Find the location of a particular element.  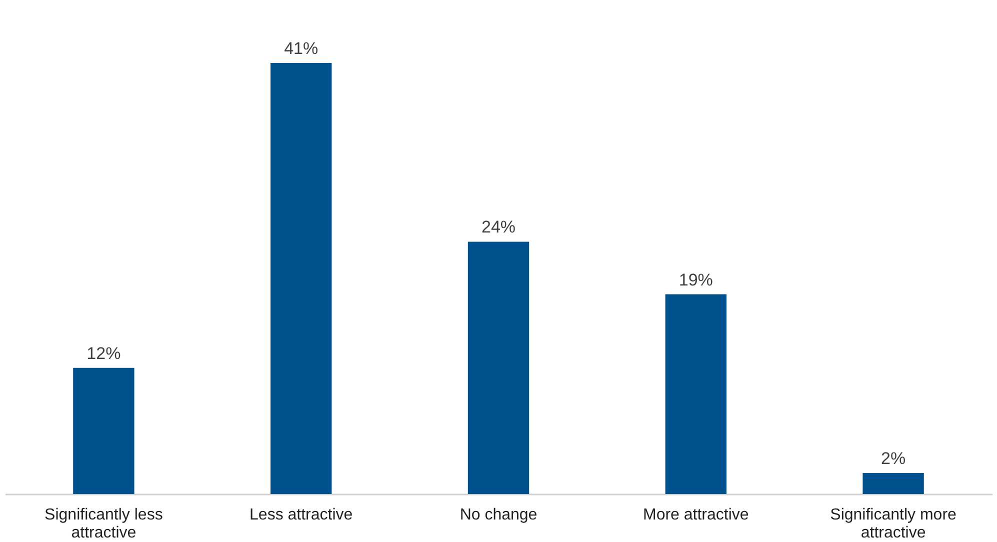

data-label: 24% is located at coordinates (498, 227).